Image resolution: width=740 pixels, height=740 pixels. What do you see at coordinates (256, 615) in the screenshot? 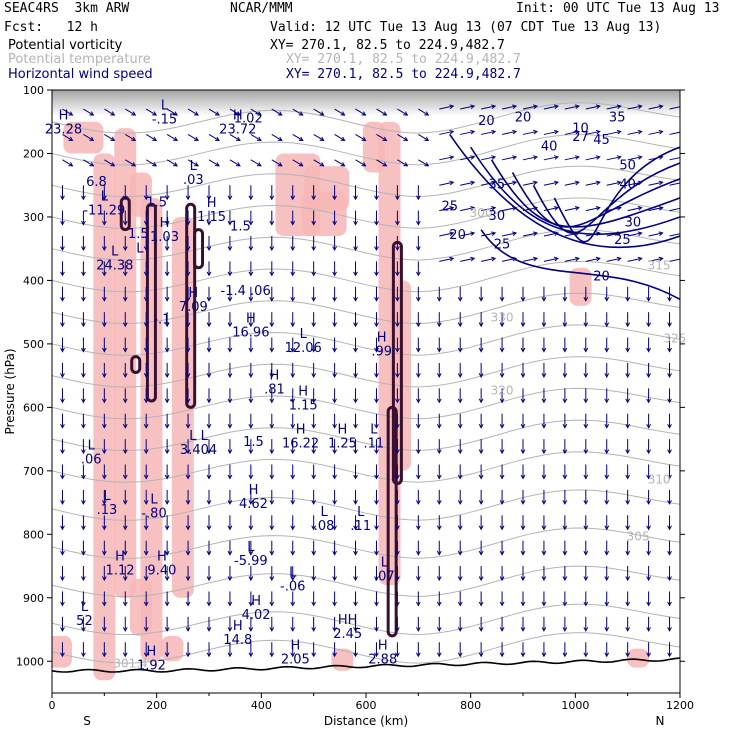
I see `extremum-value: 4.02` at bounding box center [256, 615].